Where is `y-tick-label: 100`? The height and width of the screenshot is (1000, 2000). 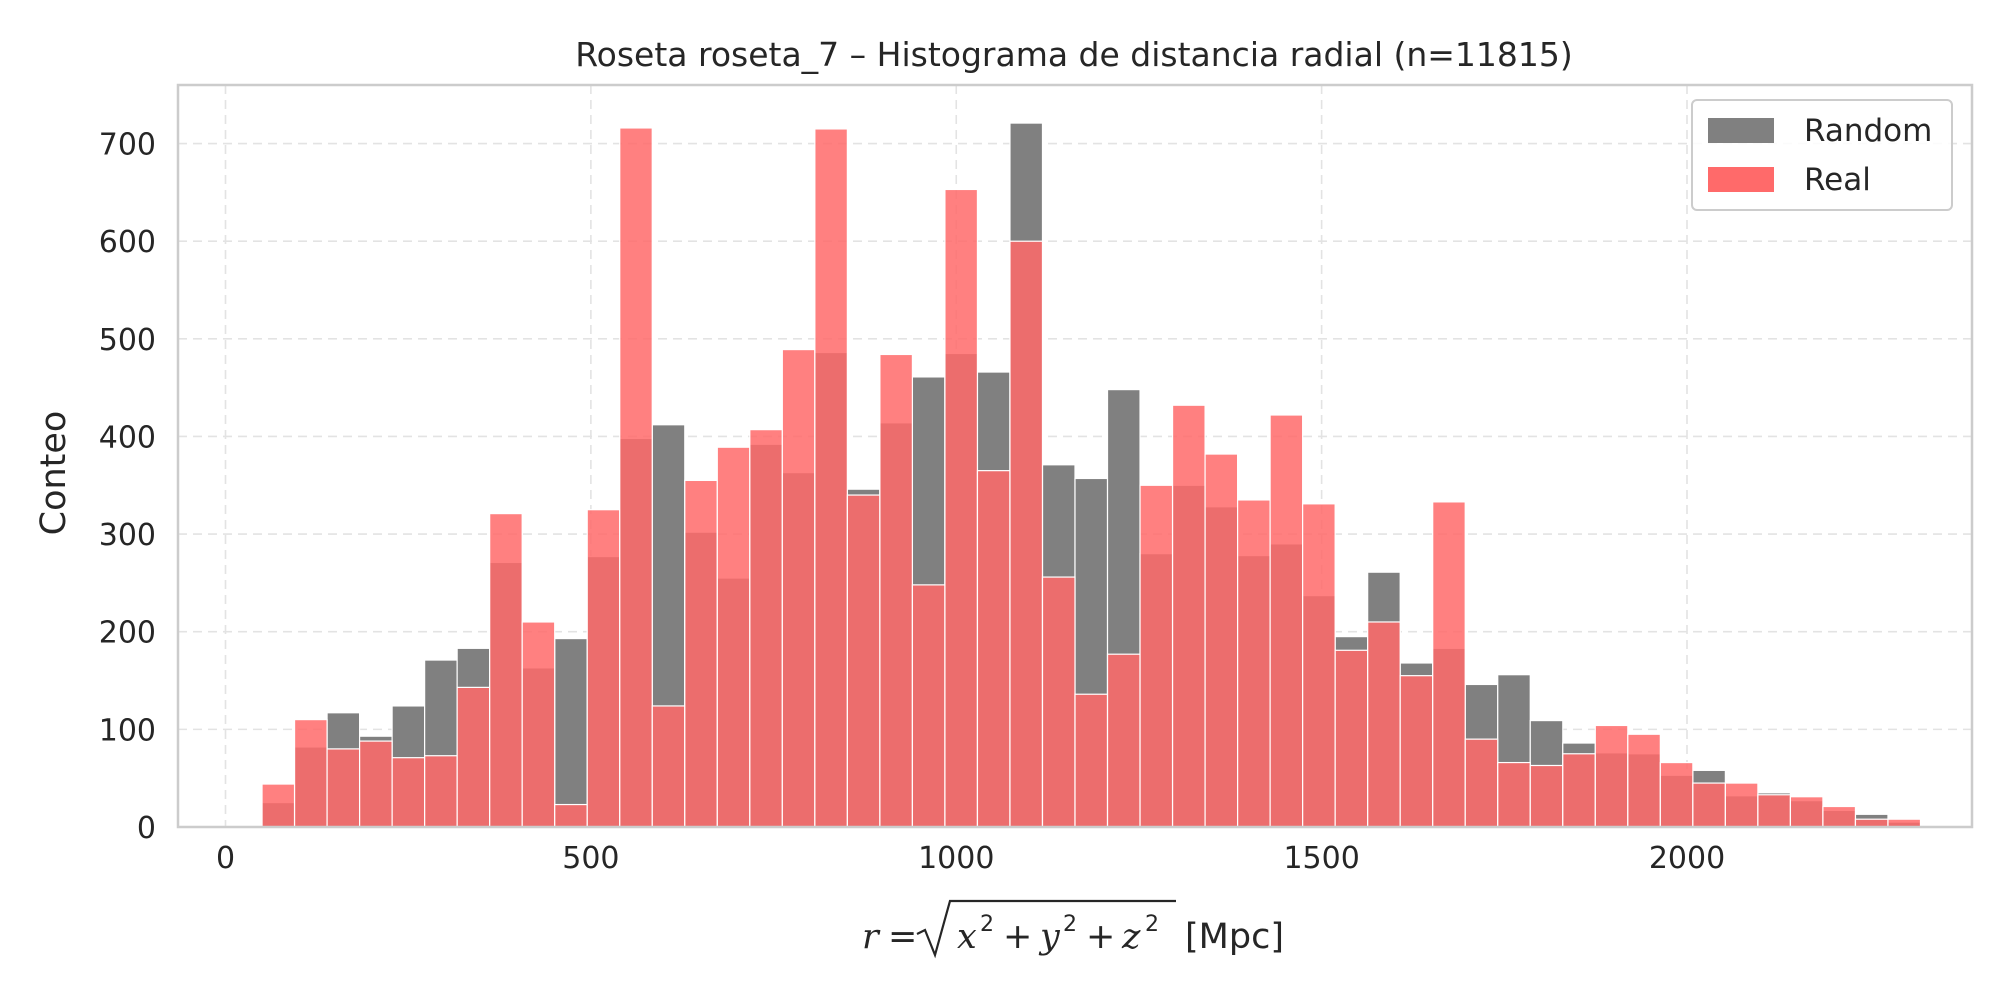 y-tick-label: 100 is located at coordinates (127, 730).